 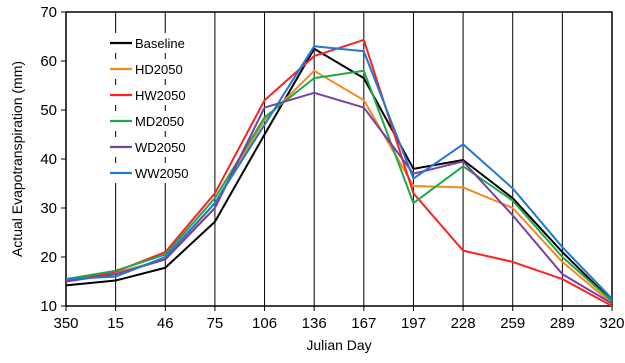 What do you see at coordinates (160, 43) in the screenshot?
I see `legend-label: Baseline` at bounding box center [160, 43].